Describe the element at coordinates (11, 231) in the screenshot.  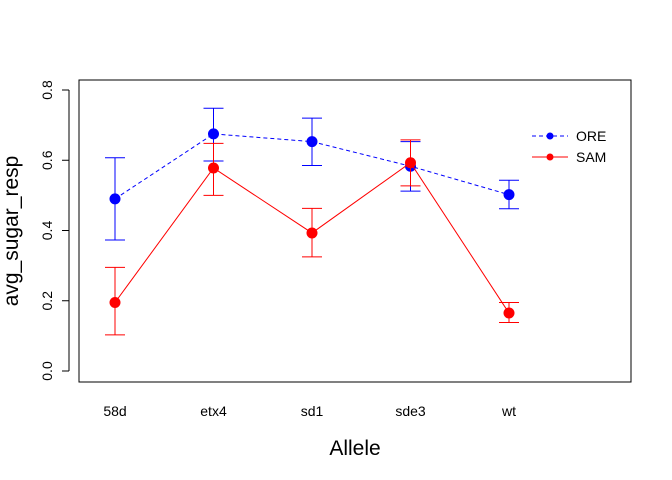
I see `y-axis-title: avg_sugar_resp` at that location.